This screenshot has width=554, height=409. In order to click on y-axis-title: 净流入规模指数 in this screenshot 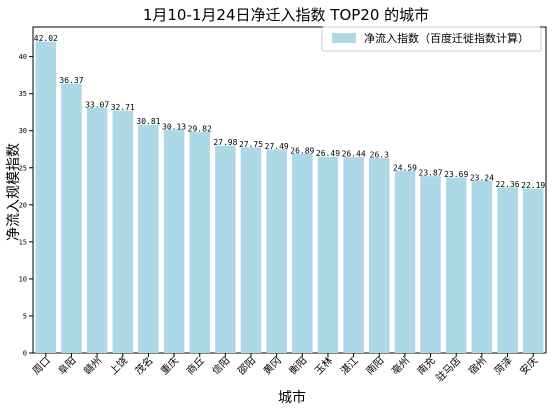, I will do `click(14, 192)`.